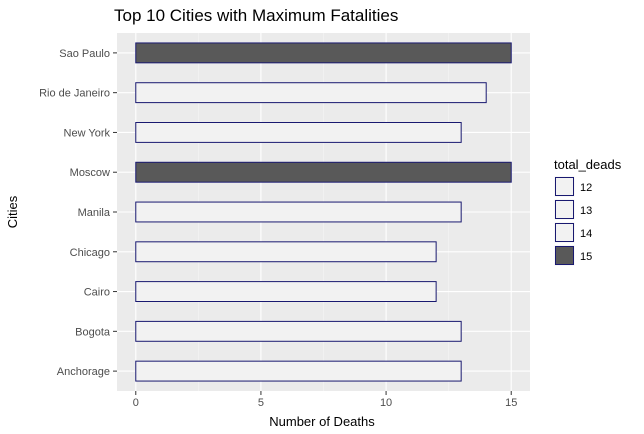  I want to click on legend-label: 14, so click(586, 234).